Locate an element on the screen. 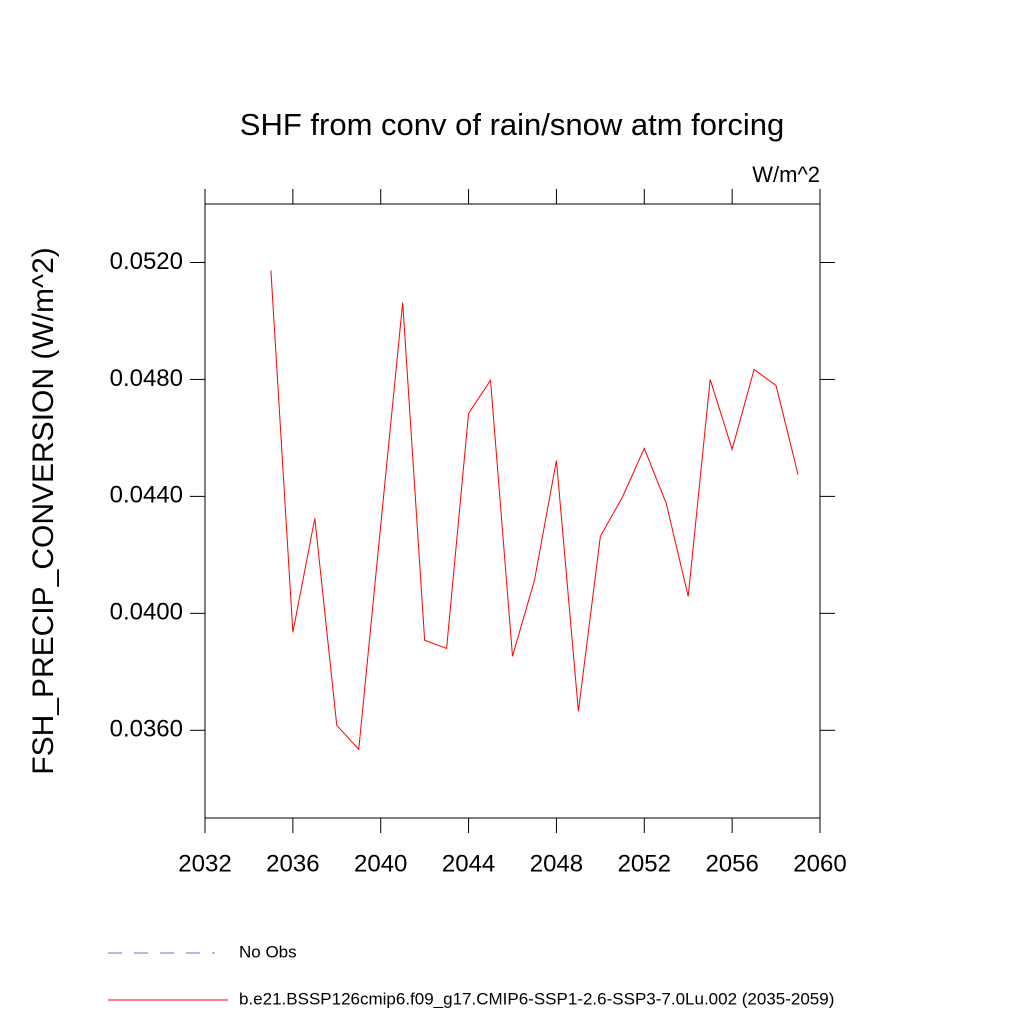  x-tick-label: 2056 is located at coordinates (731, 863).